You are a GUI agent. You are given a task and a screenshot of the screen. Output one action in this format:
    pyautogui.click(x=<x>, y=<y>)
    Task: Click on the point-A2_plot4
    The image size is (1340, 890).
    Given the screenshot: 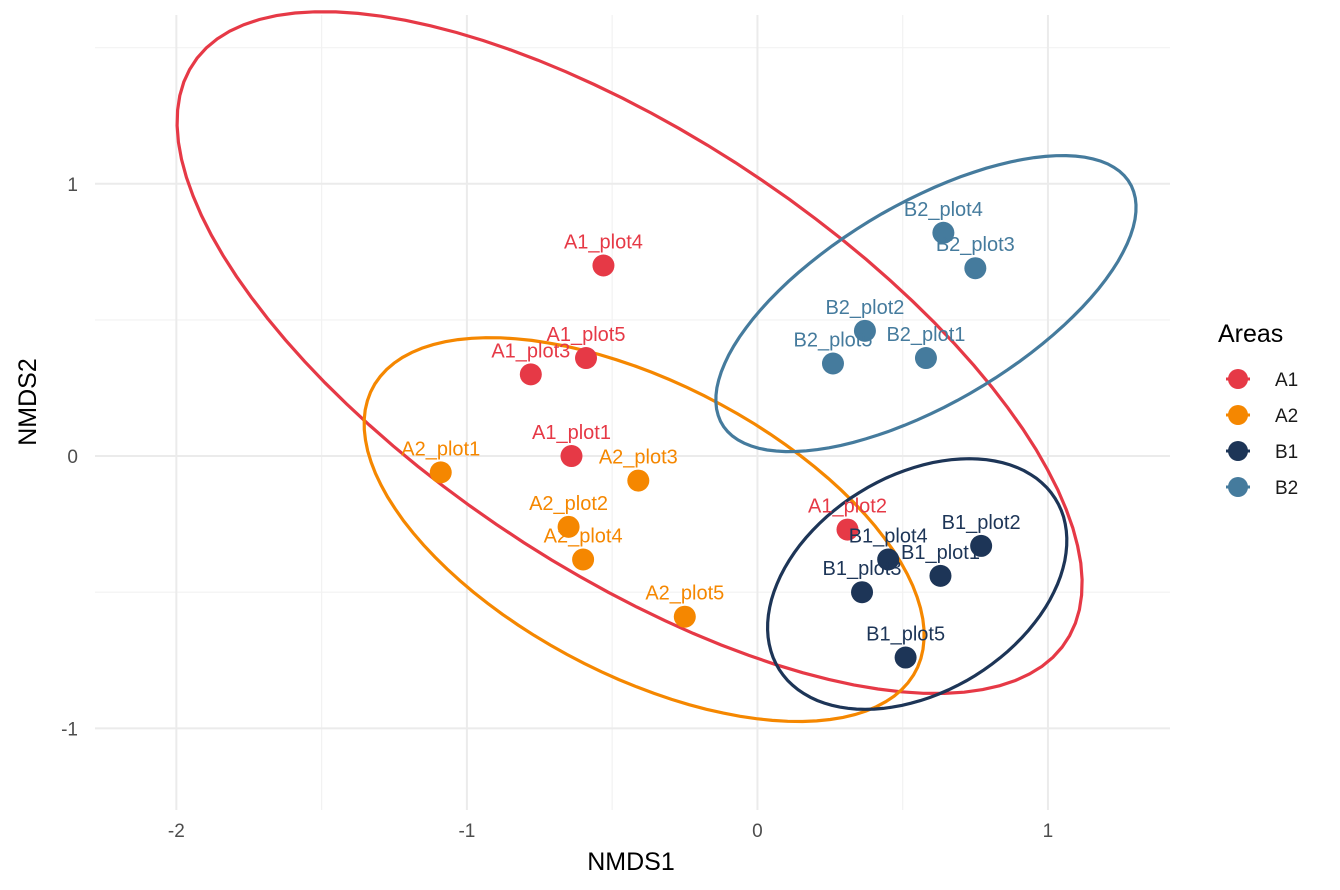 What is the action you would take?
    pyautogui.click(x=583, y=559)
    